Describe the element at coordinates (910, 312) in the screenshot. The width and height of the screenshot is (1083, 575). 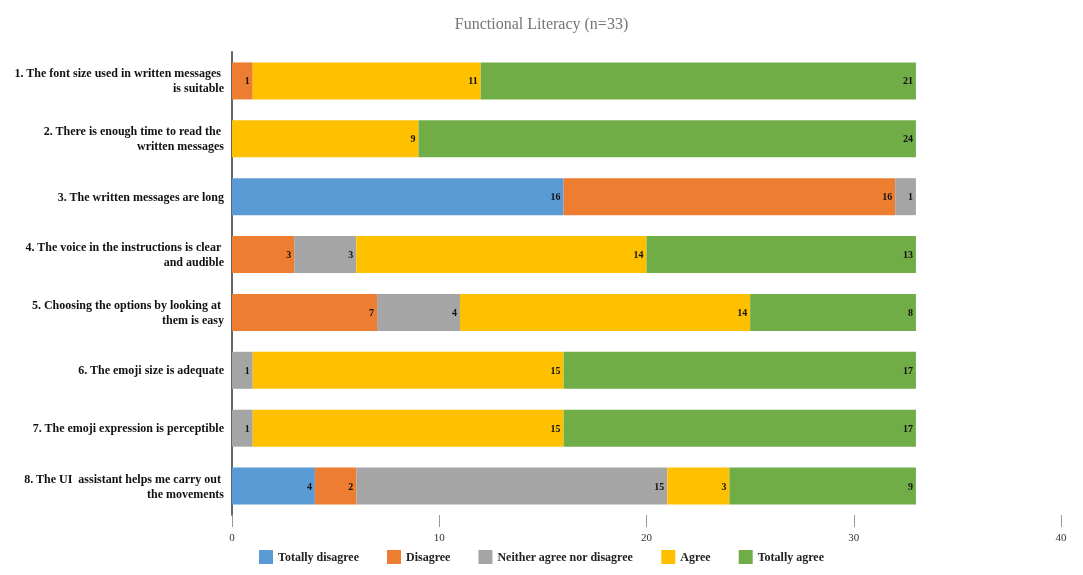
I see `data-label: 8` at that location.